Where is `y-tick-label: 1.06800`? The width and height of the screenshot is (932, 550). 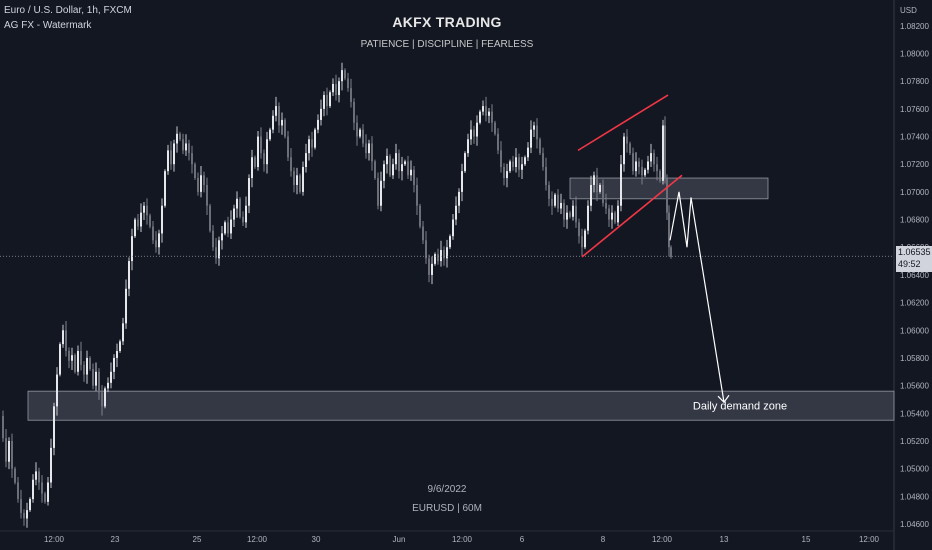 y-tick-label: 1.06800 is located at coordinates (914, 220).